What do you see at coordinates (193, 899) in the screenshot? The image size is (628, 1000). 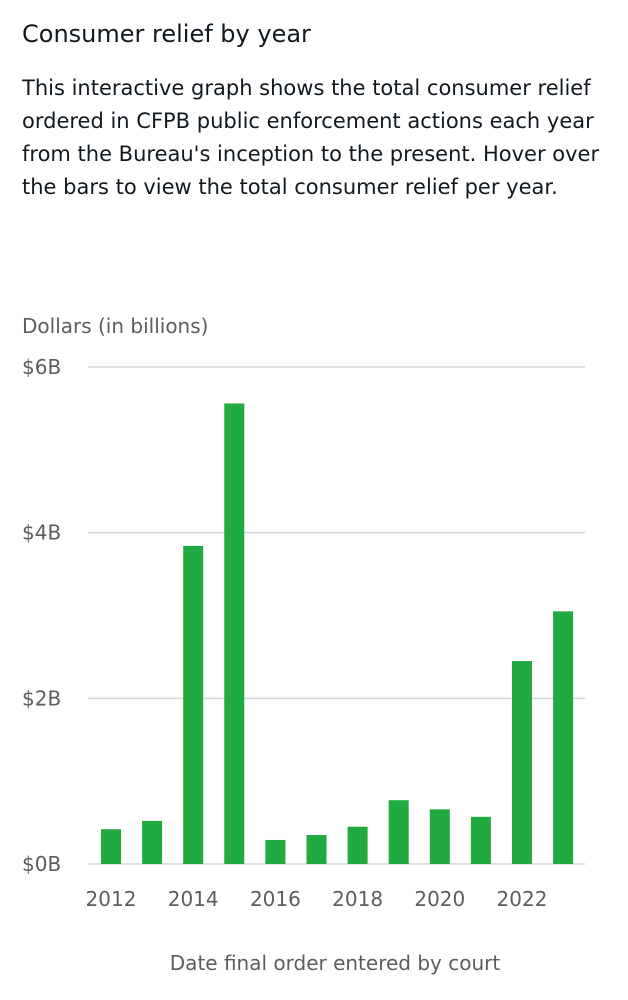 I see `x-tick-label: 2014` at bounding box center [193, 899].